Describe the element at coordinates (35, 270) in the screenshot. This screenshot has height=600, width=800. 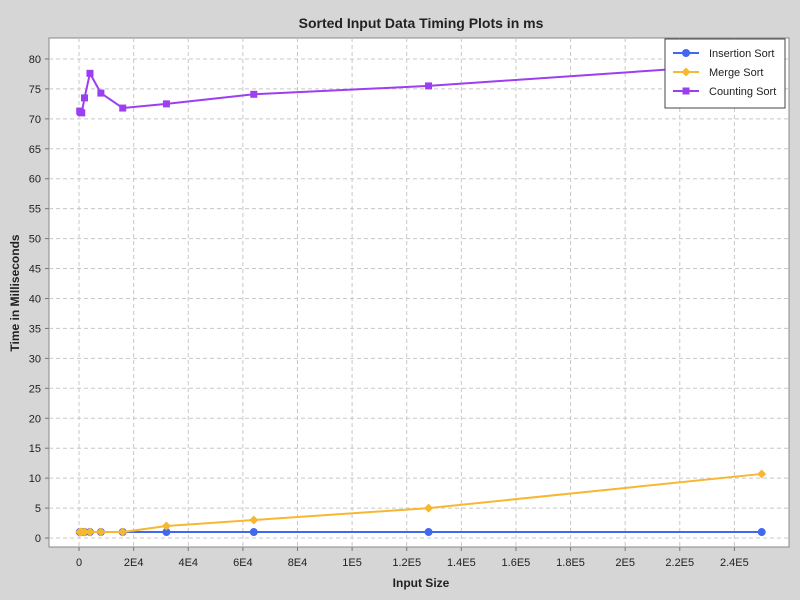
I see `y-tick-label: 45` at that location.